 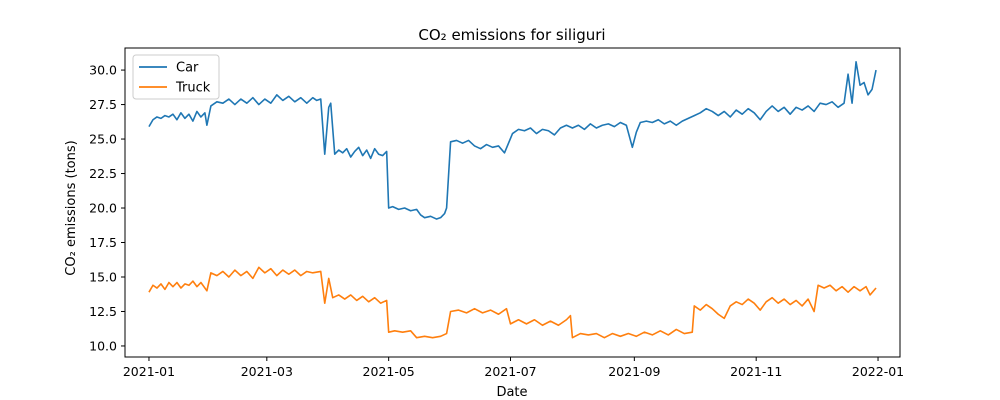 I want to click on y-tick-label: 30.0, so click(x=103, y=70).